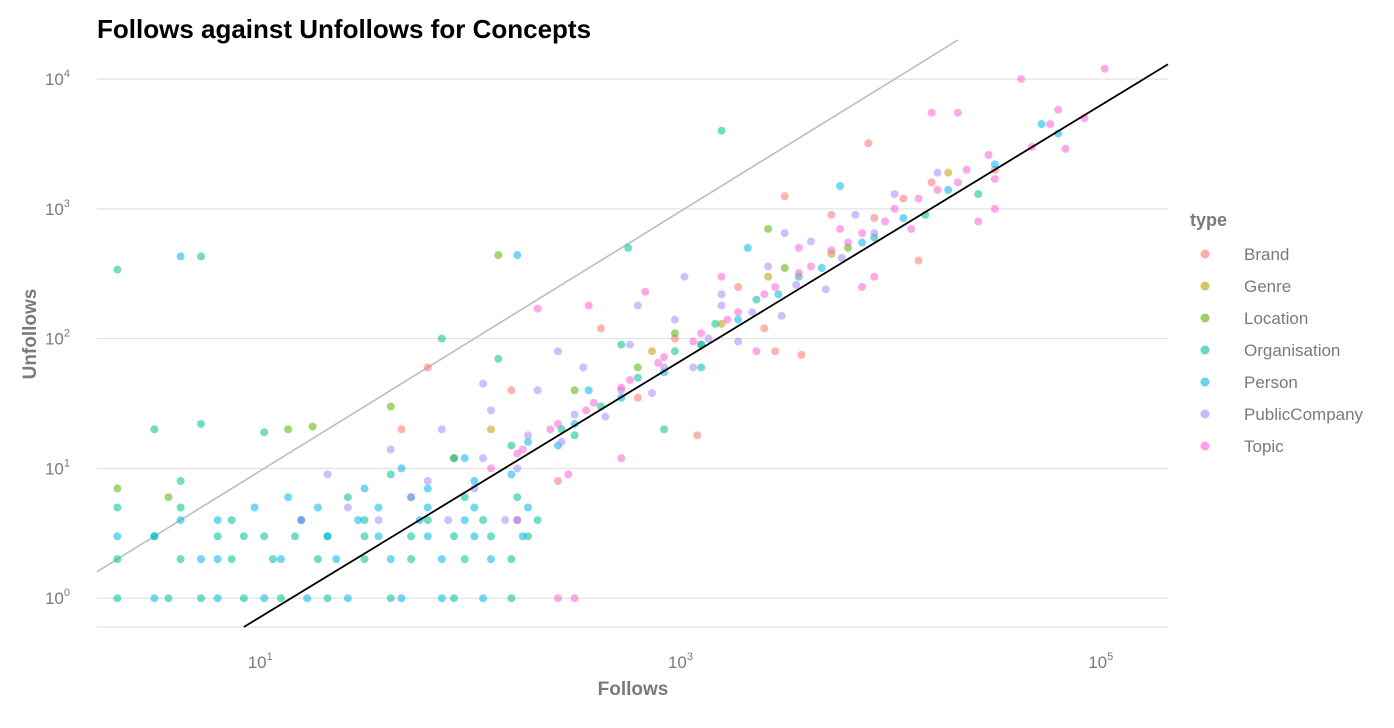 Image resolution: width=1394 pixels, height=728 pixels. What do you see at coordinates (1264, 446) in the screenshot?
I see `legend-label: Topic` at bounding box center [1264, 446].